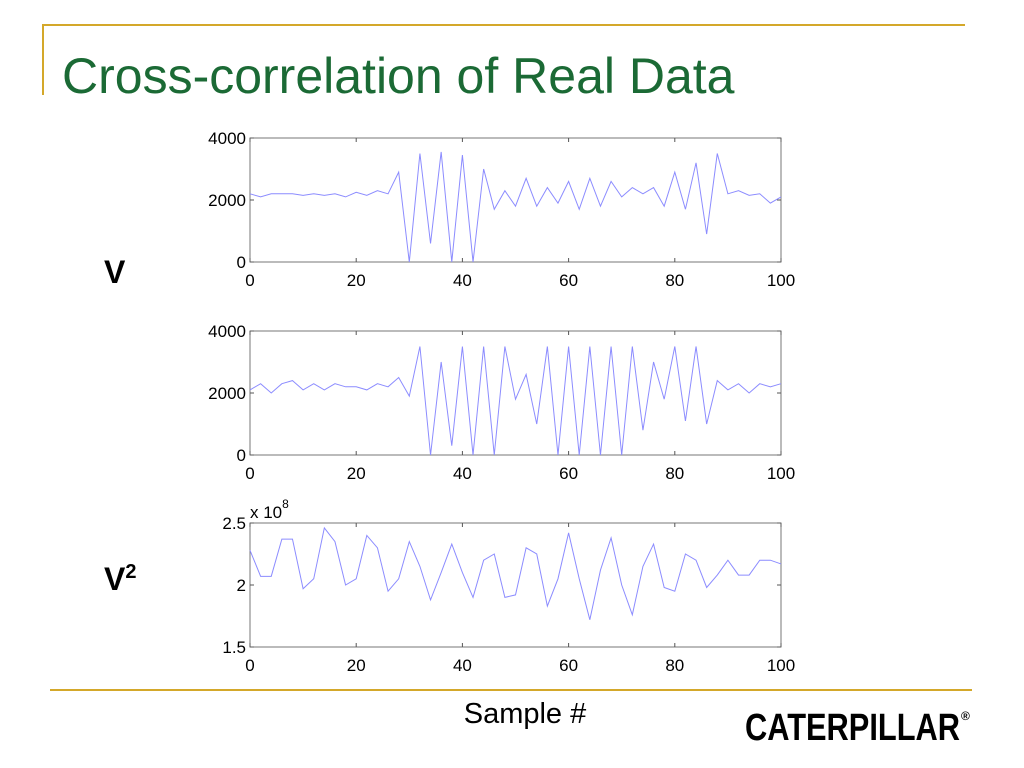 This screenshot has width=1024, height=768. I want to click on chart: 0 20 40 60 80 100 1.5 2 2.5x 108, so click(508, 586).